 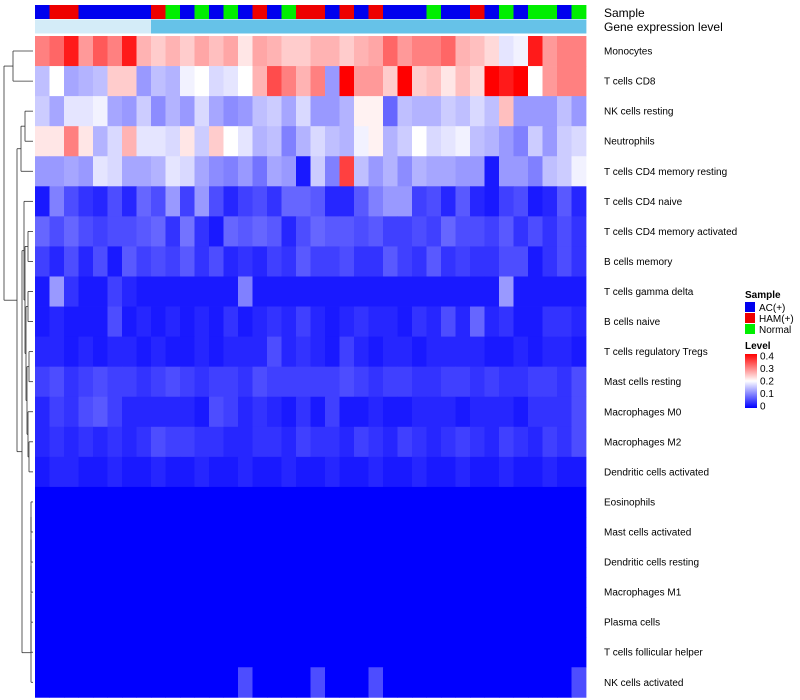 What do you see at coordinates (653, 653) in the screenshot?
I see `row-label: T cells follicular helper` at bounding box center [653, 653].